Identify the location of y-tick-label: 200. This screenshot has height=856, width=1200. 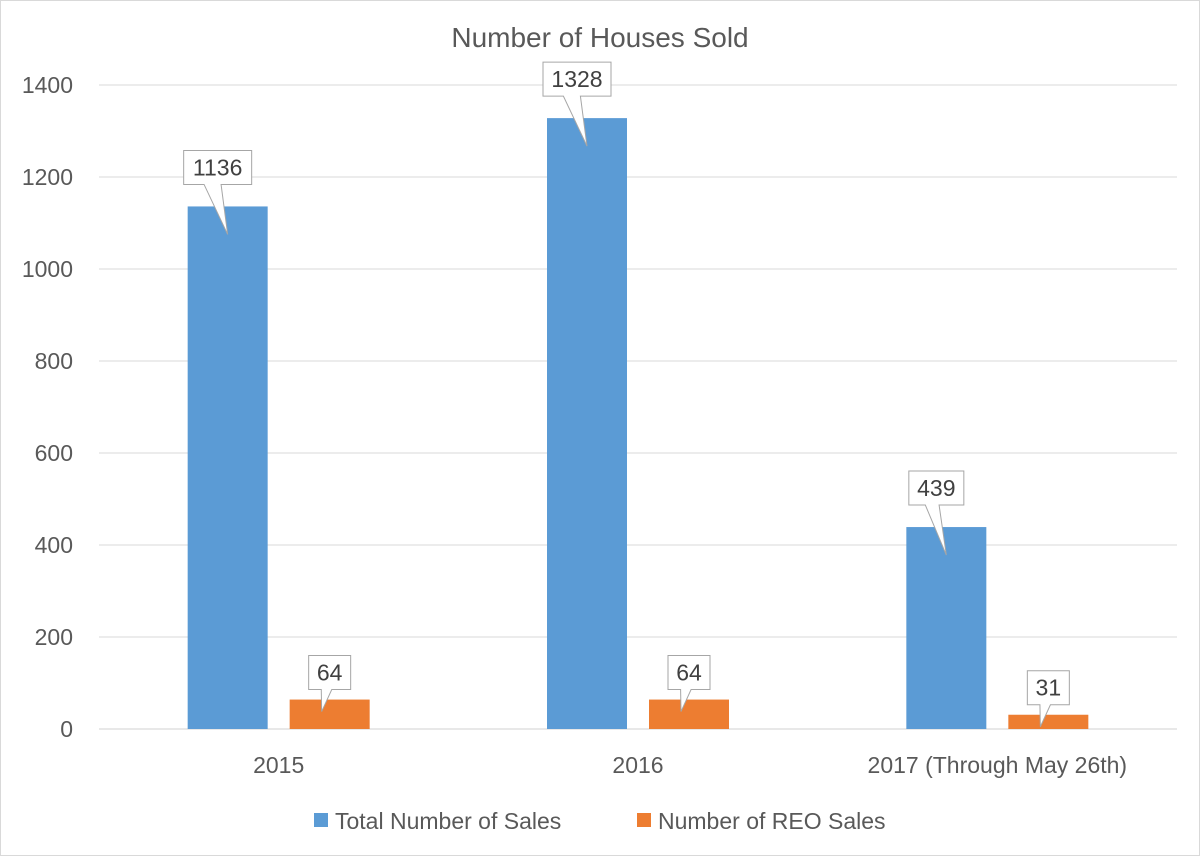
(54, 637).